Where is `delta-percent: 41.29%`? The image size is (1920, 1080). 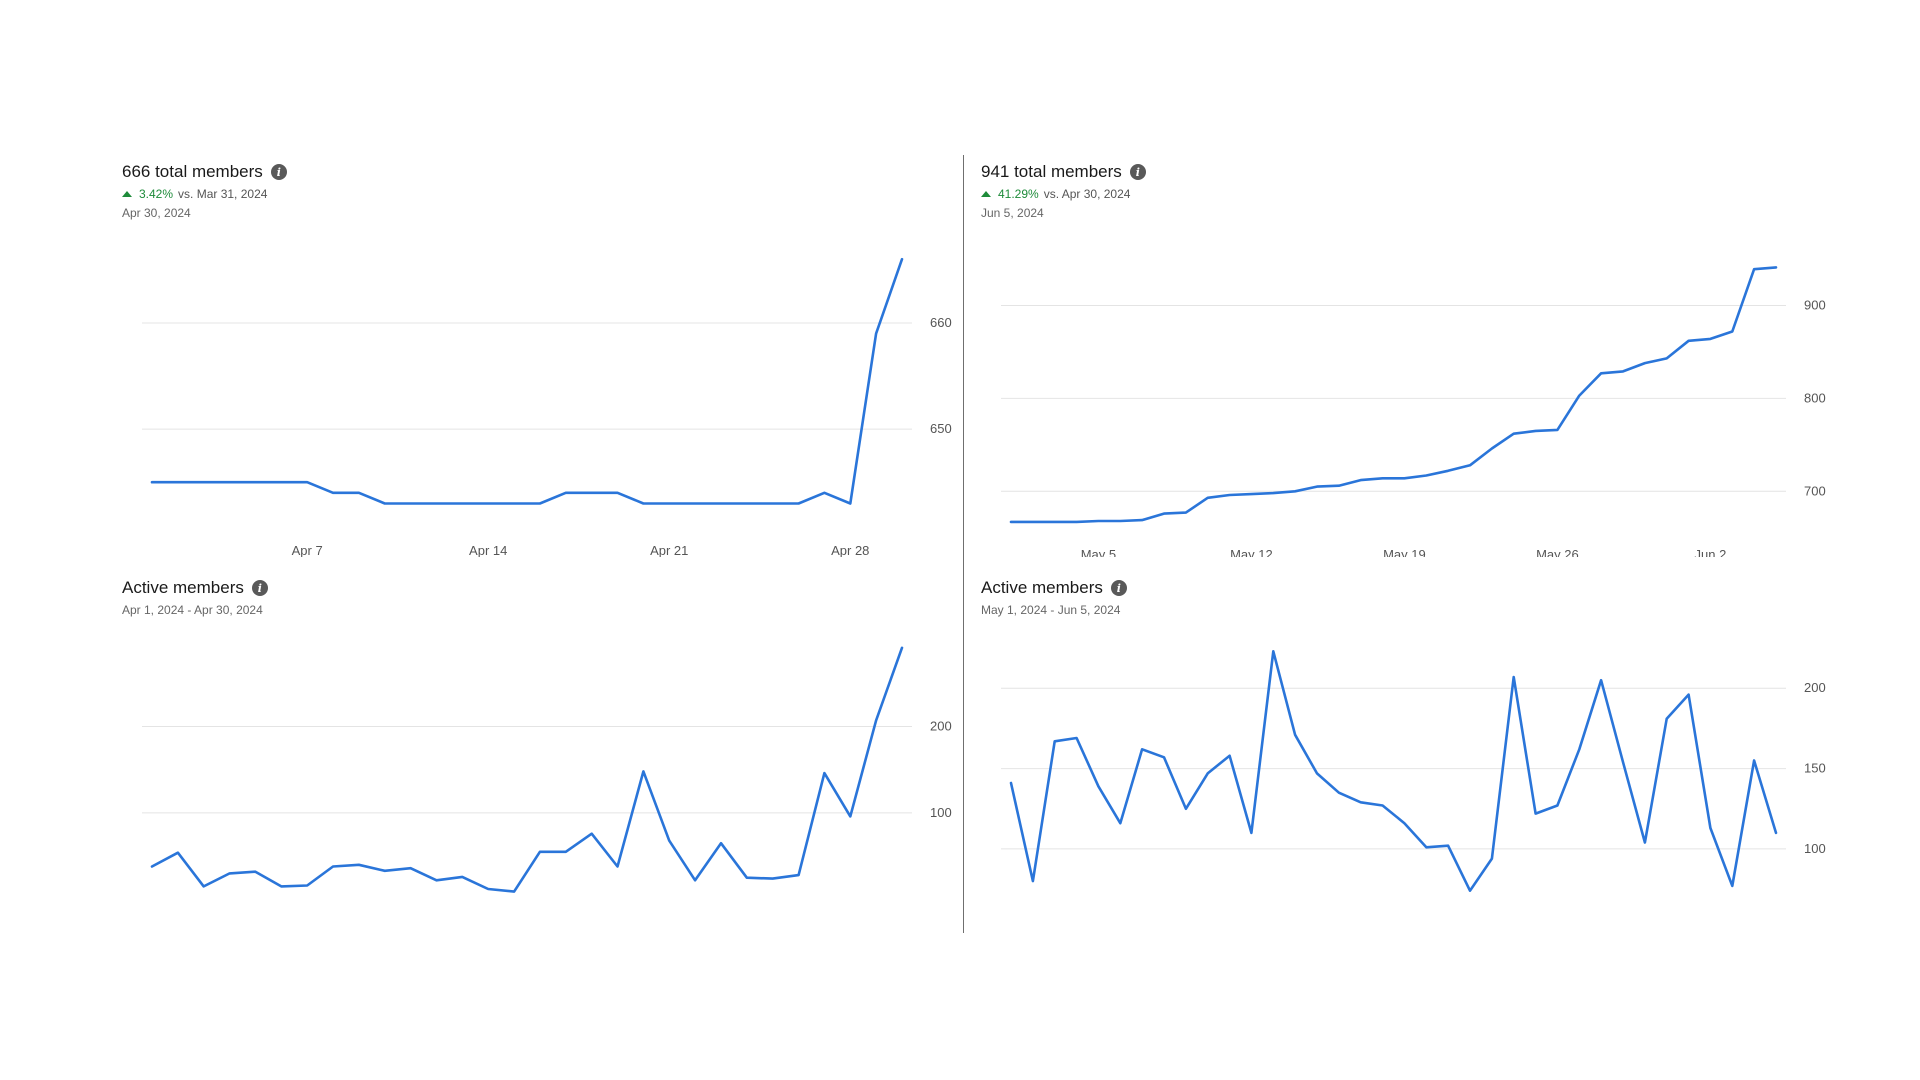
delta-percent: 41.29% is located at coordinates (1018, 194).